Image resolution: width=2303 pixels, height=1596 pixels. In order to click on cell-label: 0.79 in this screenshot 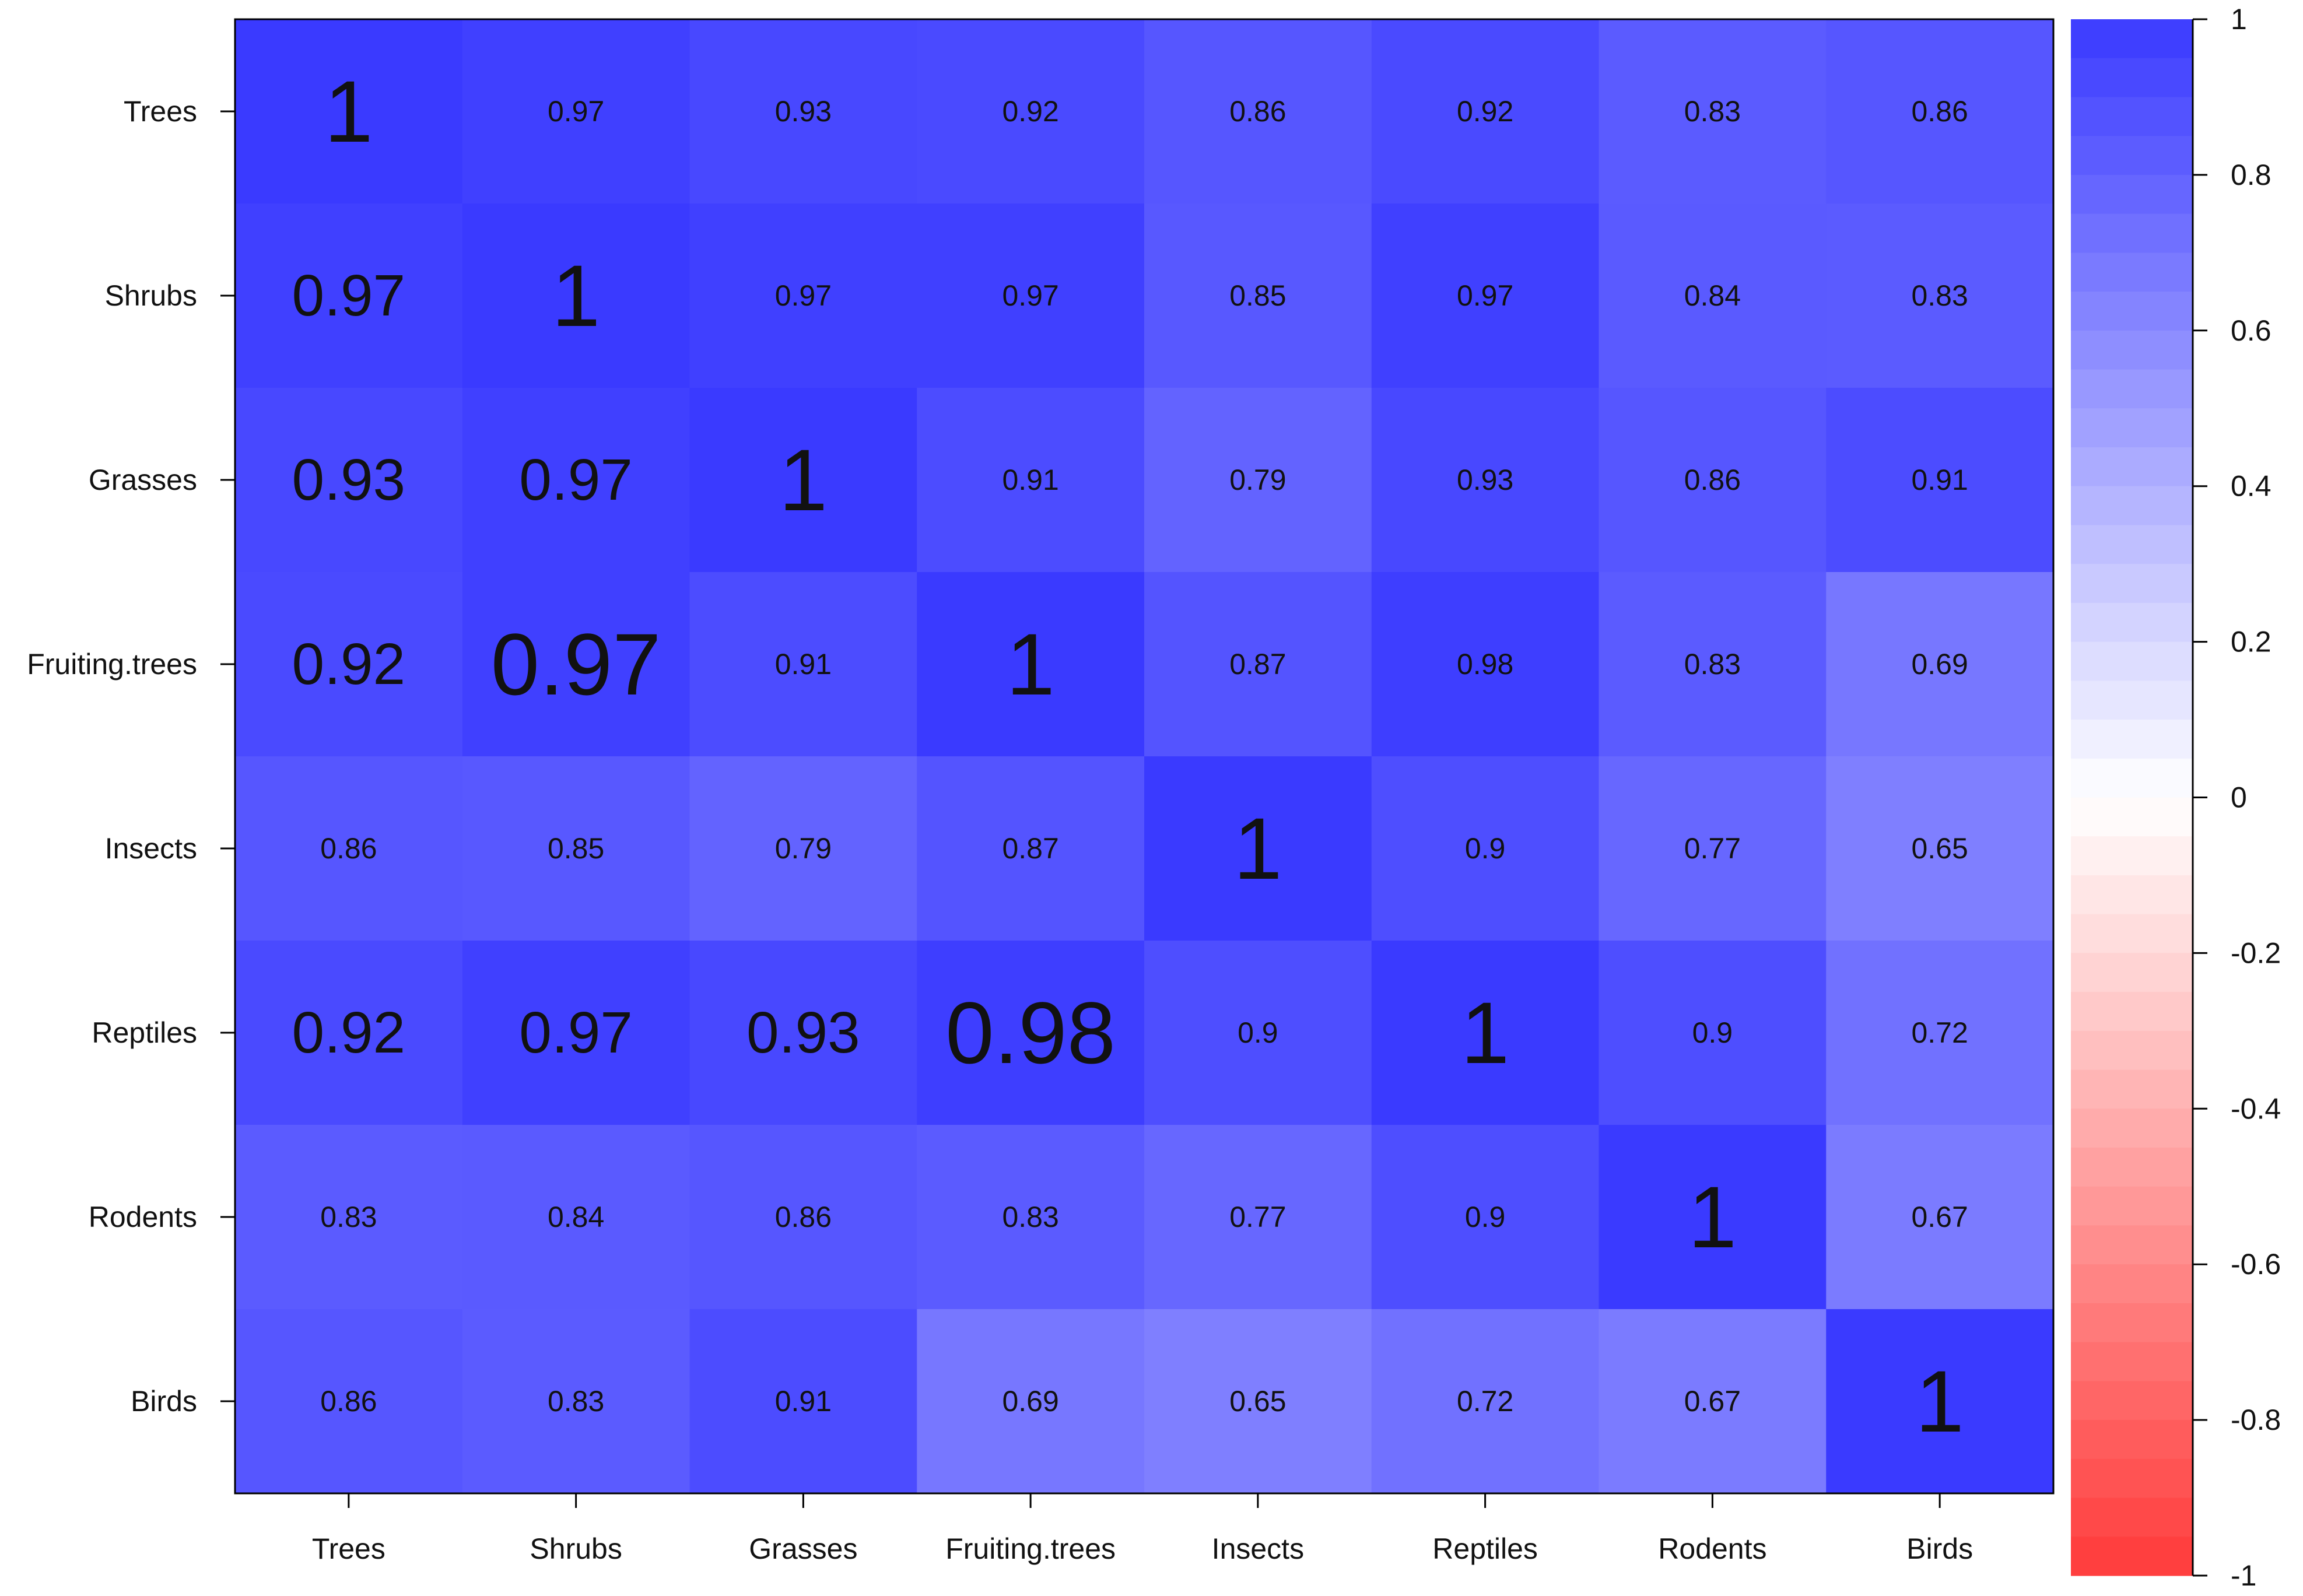, I will do `click(803, 848)`.